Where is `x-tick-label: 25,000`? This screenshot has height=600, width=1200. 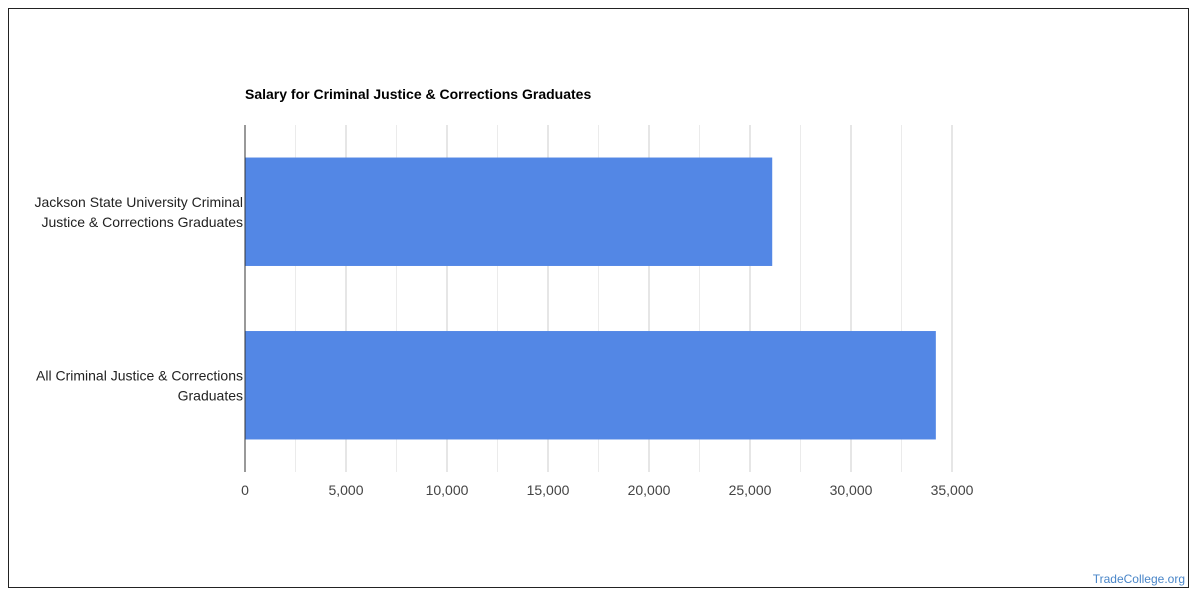 x-tick-label: 25,000 is located at coordinates (750, 490).